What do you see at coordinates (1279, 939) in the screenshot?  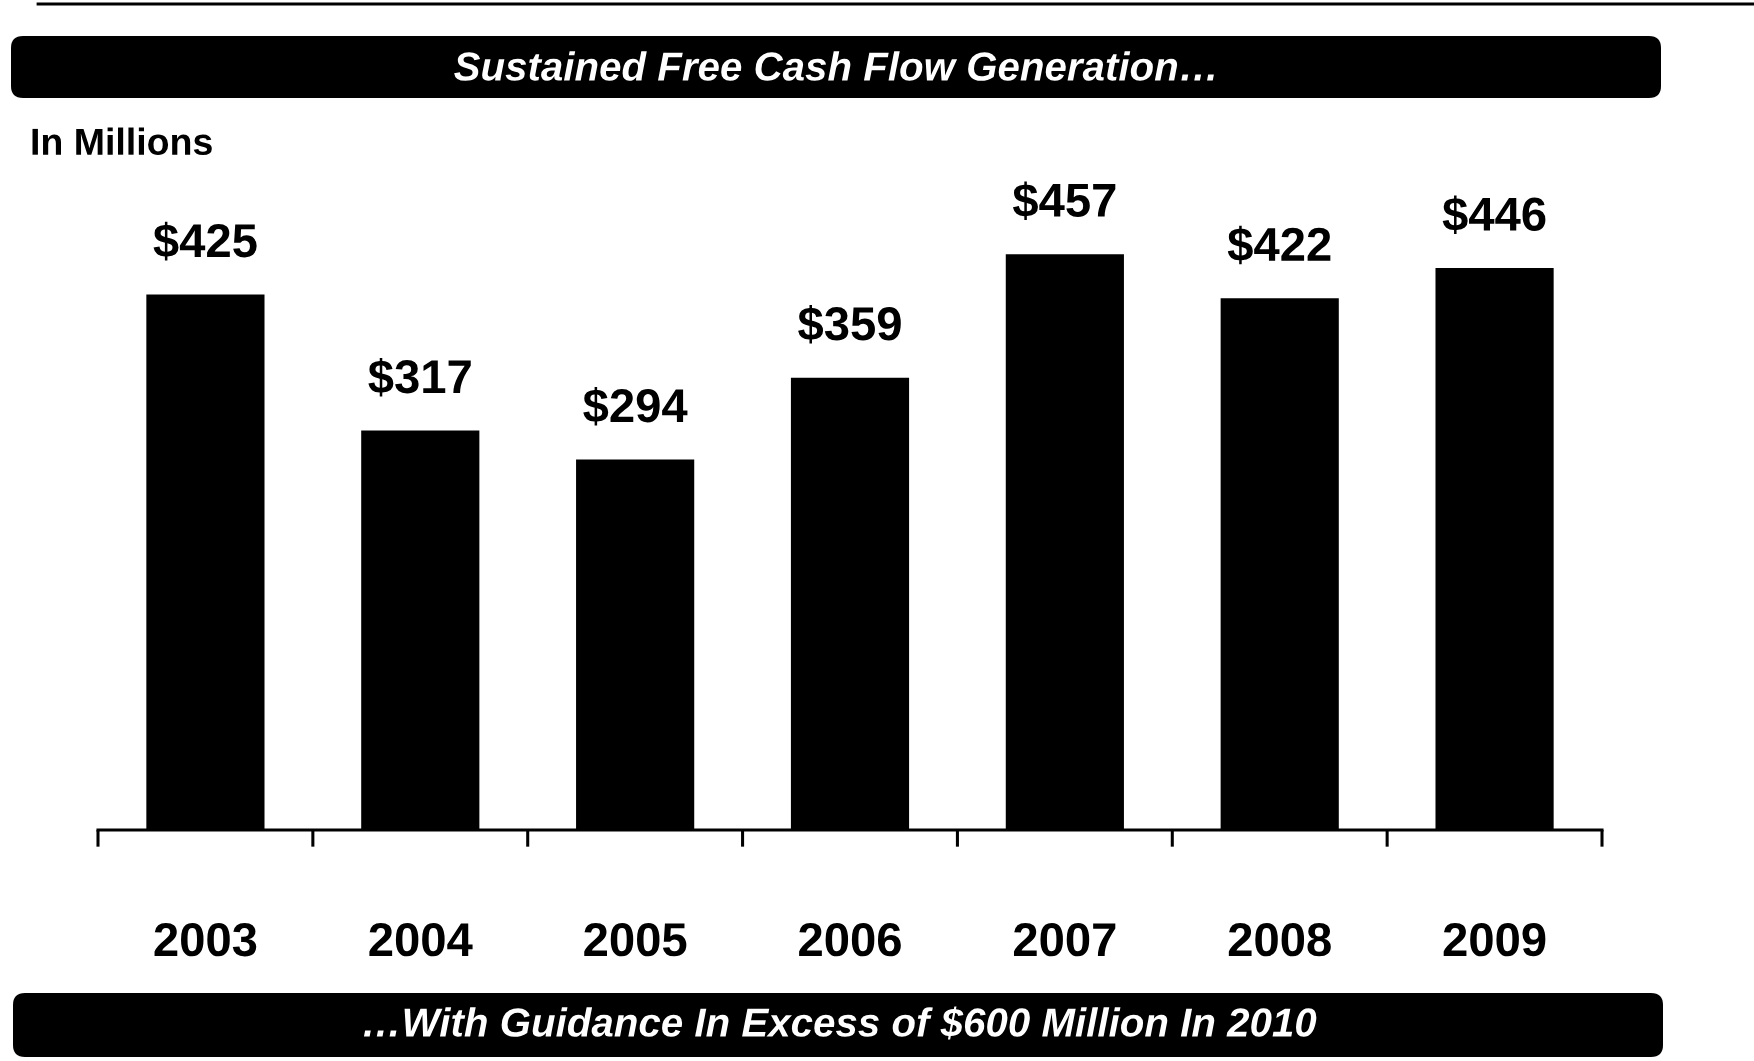 I see `x-tick-label: 2008` at bounding box center [1279, 939].